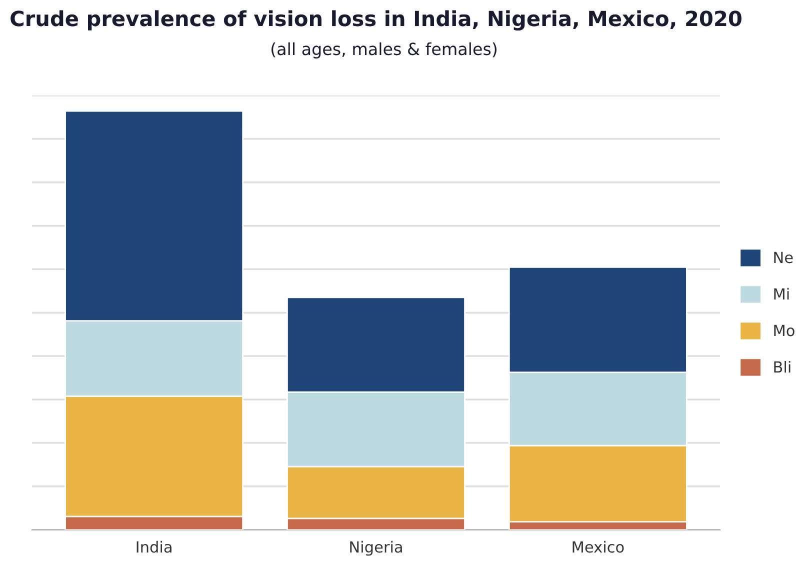  What do you see at coordinates (384, 50) in the screenshot?
I see `chart-subtitle: (all ages, males & females)` at bounding box center [384, 50].